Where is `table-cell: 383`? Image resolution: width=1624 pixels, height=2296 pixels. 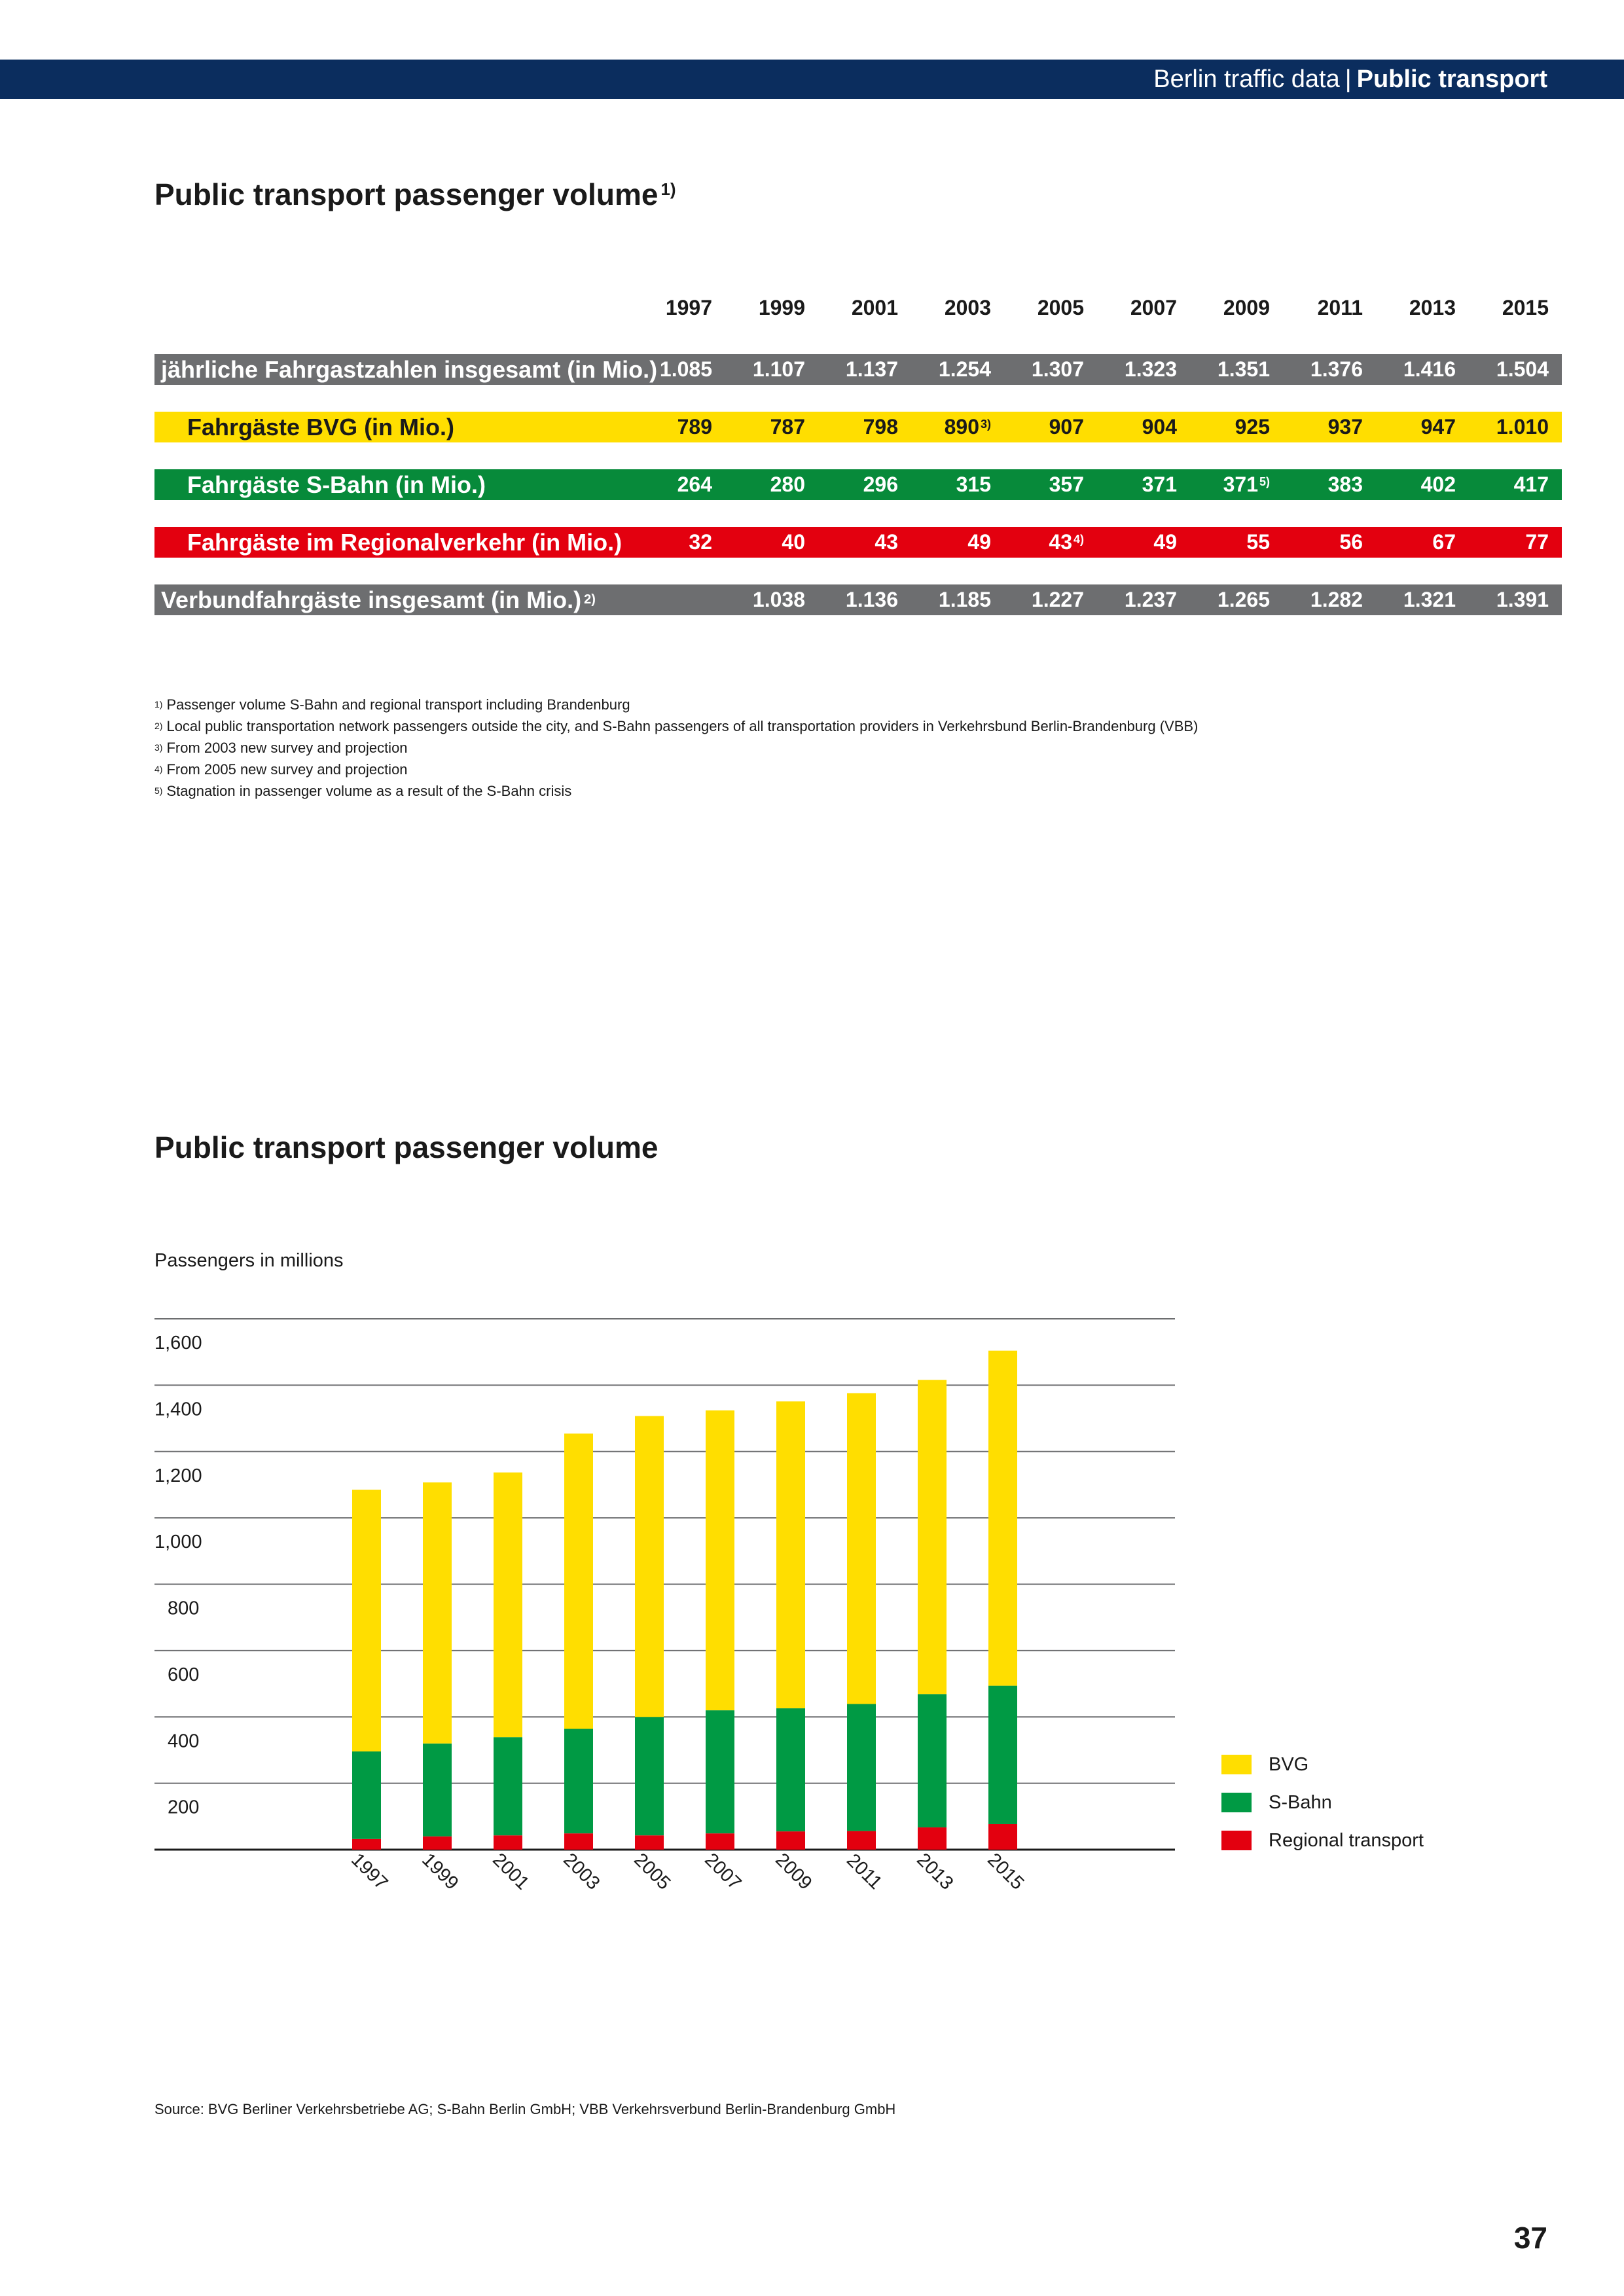
table-cell: 383 is located at coordinates (1316, 484).